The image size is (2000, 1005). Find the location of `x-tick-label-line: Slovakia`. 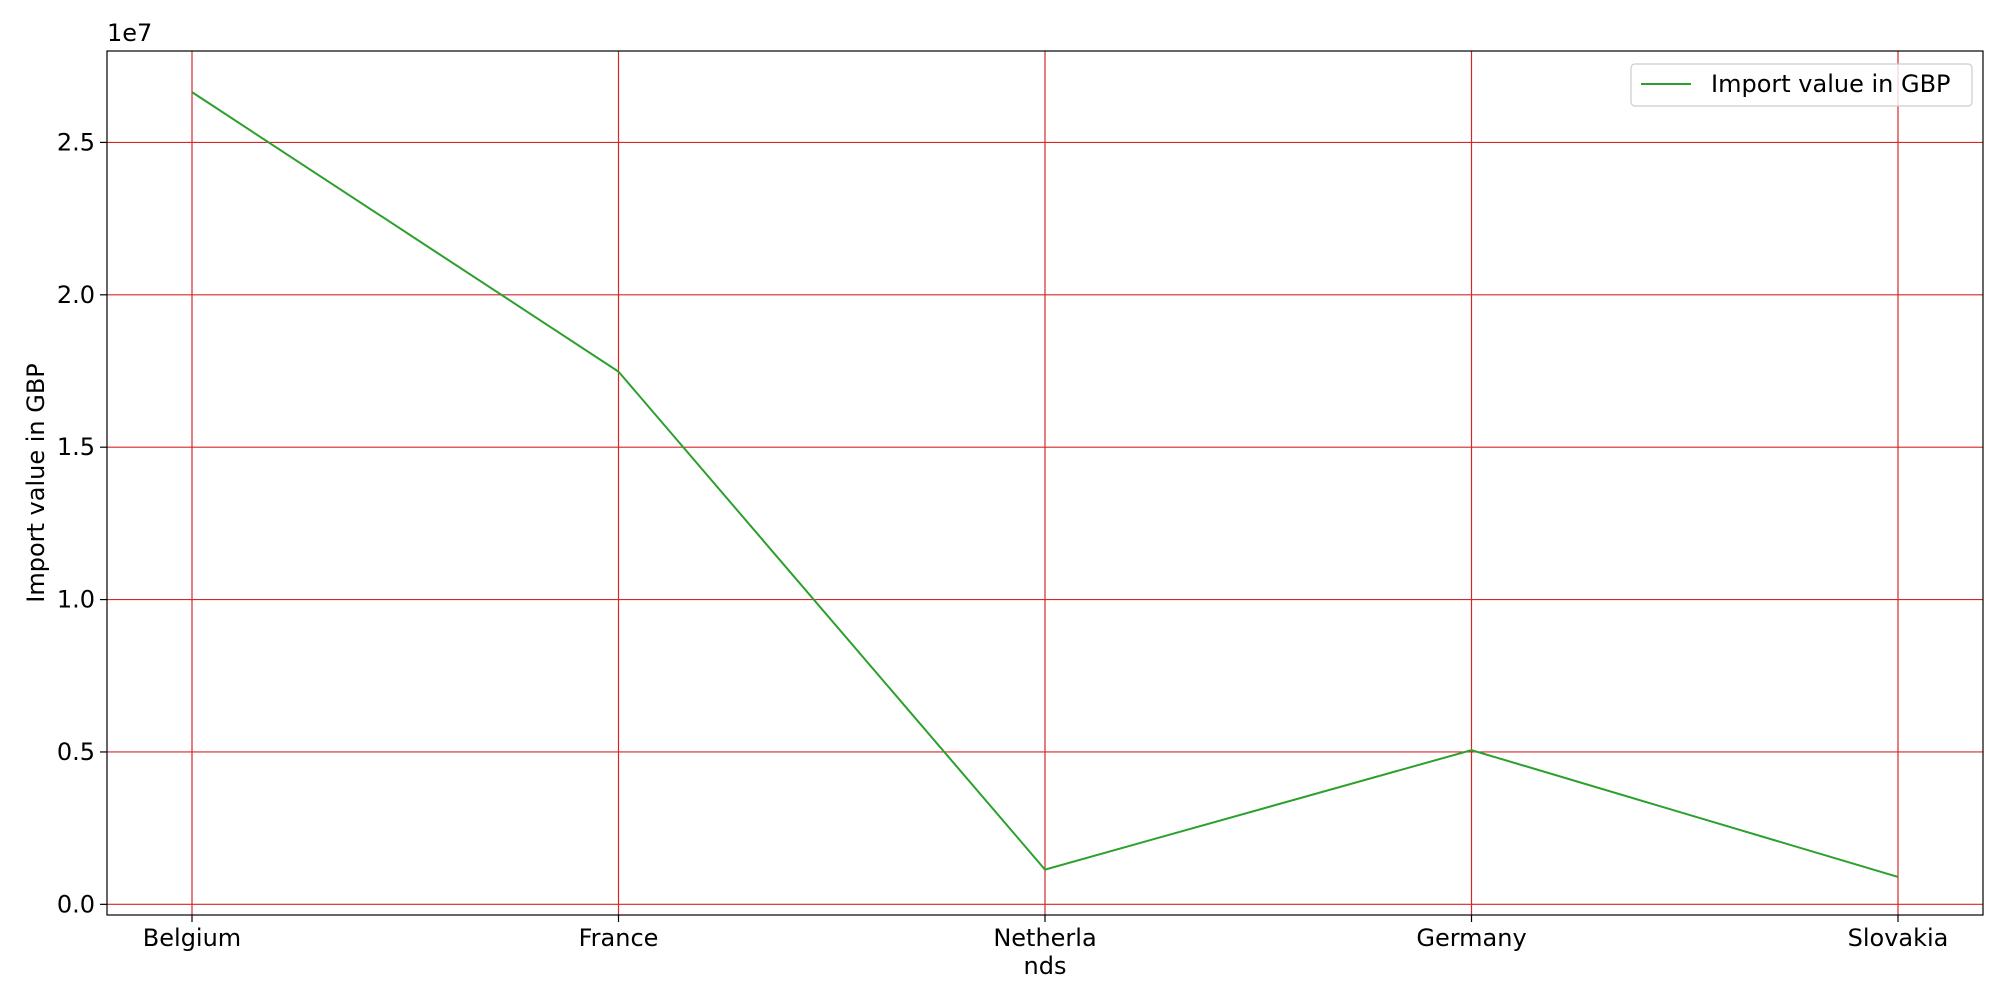

x-tick-label-line: Slovakia is located at coordinates (1898, 938).